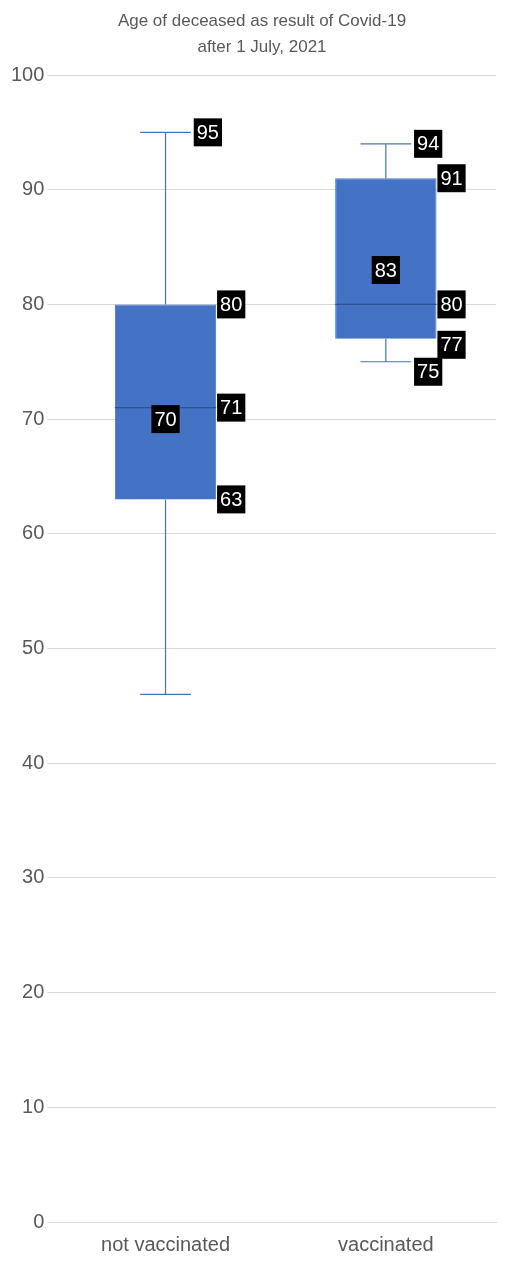 The width and height of the screenshot is (524, 1280). I want to click on y-tick-label: 30, so click(33, 876).